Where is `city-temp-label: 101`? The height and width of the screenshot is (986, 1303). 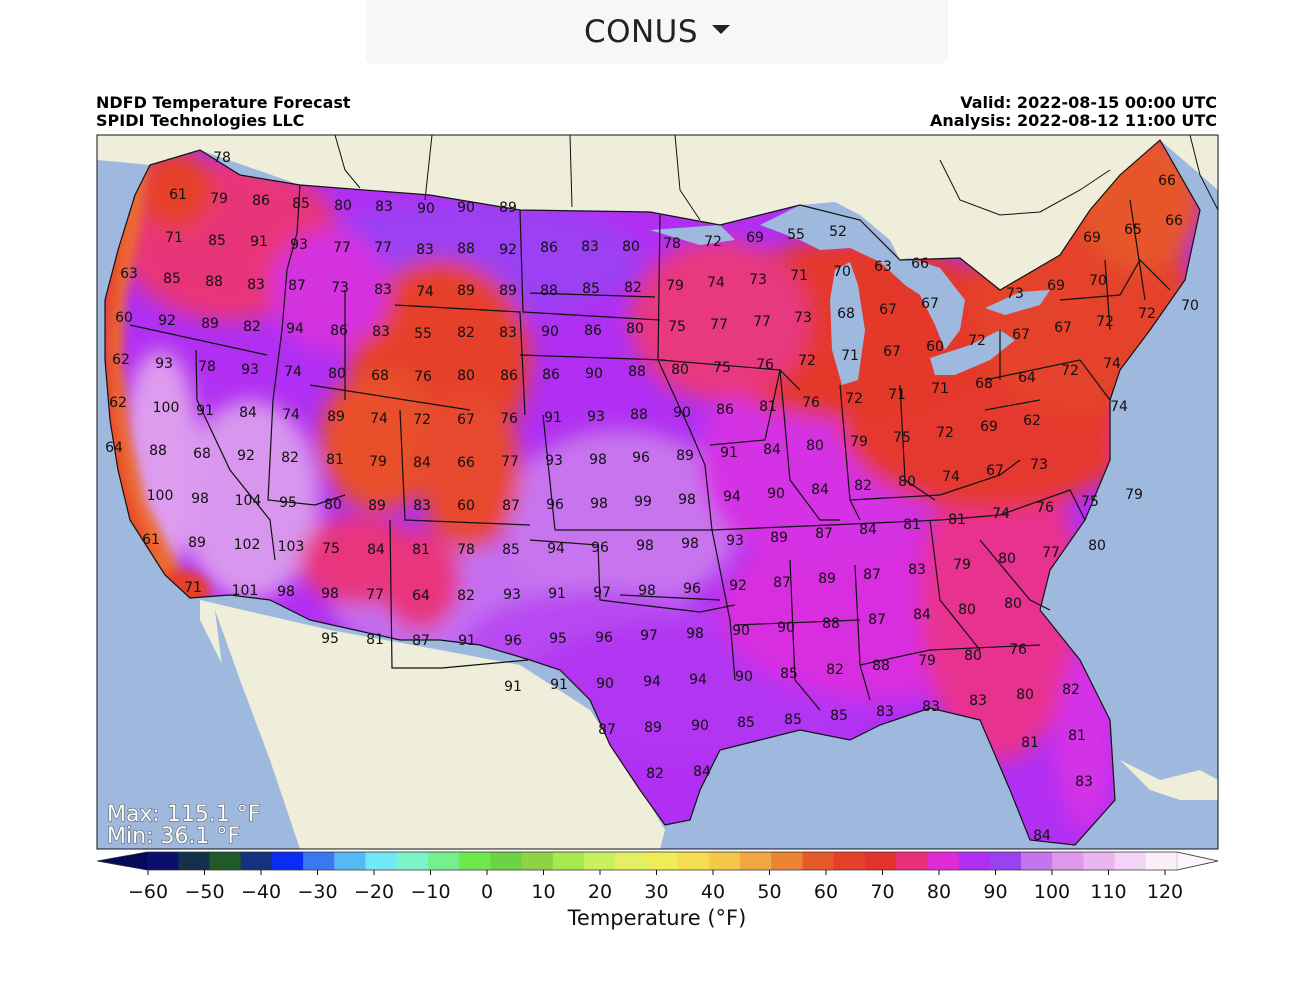 city-temp-label: 101 is located at coordinates (245, 591).